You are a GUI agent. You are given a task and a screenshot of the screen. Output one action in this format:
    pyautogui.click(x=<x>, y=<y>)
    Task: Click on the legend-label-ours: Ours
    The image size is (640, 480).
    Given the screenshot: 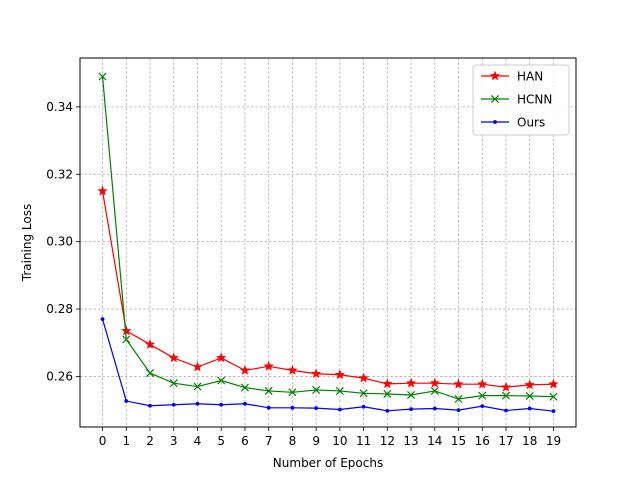 What is the action you would take?
    pyautogui.click(x=531, y=123)
    